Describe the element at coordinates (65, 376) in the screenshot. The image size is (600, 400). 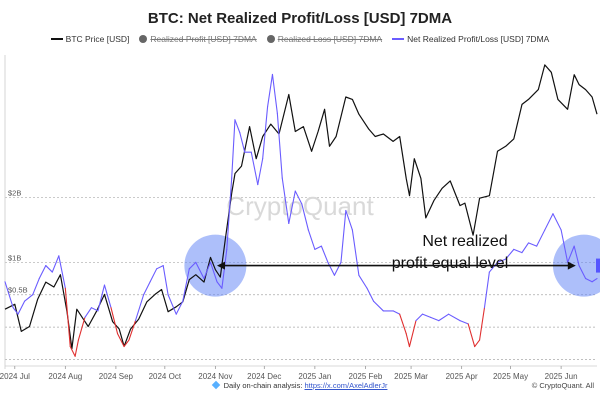
I see `x-tick-label: 2024 Aug` at that location.